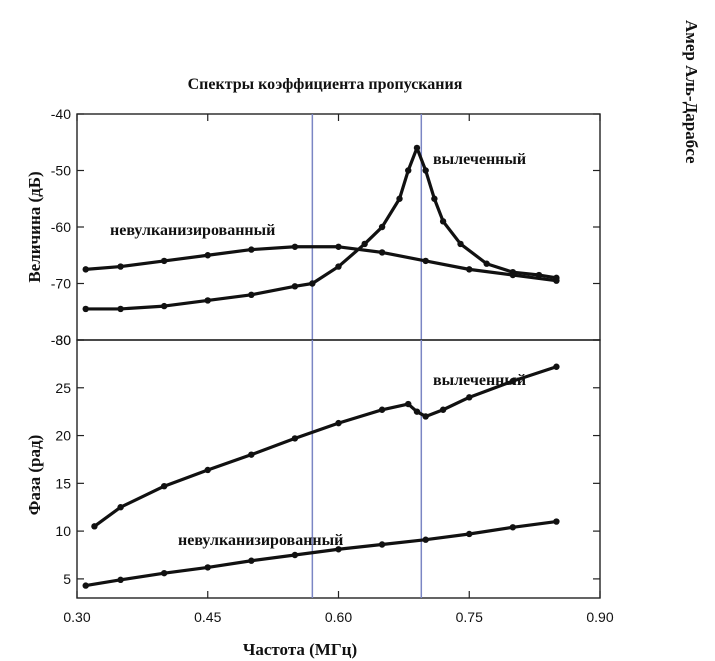 The height and width of the screenshot is (661, 715). Describe the element at coordinates (63, 483) in the screenshot. I see `bottom-y-tick-label: 15` at that location.